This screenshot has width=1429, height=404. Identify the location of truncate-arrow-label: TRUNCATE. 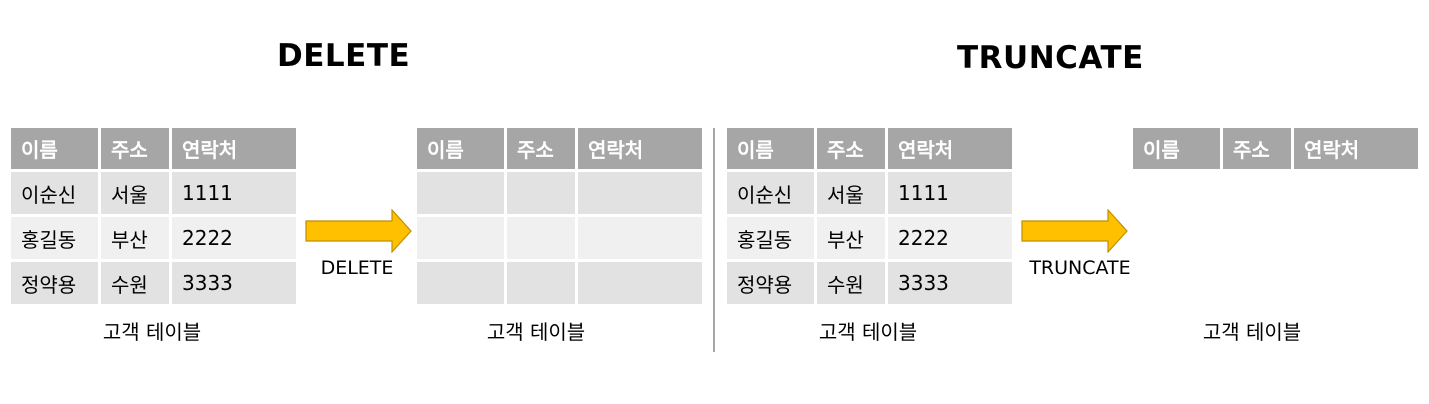
(1080, 268).